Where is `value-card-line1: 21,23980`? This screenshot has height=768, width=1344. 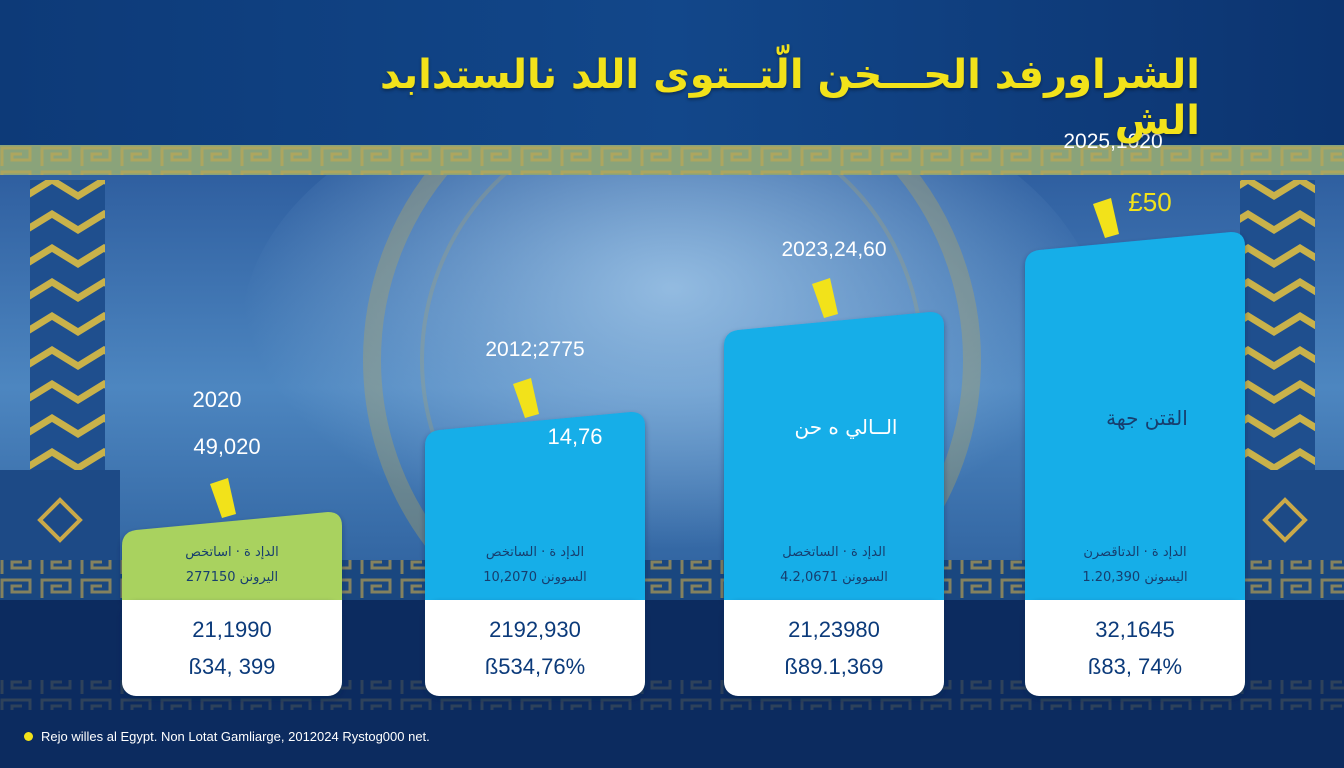
value-card-line1: 21,23980 is located at coordinates (834, 629).